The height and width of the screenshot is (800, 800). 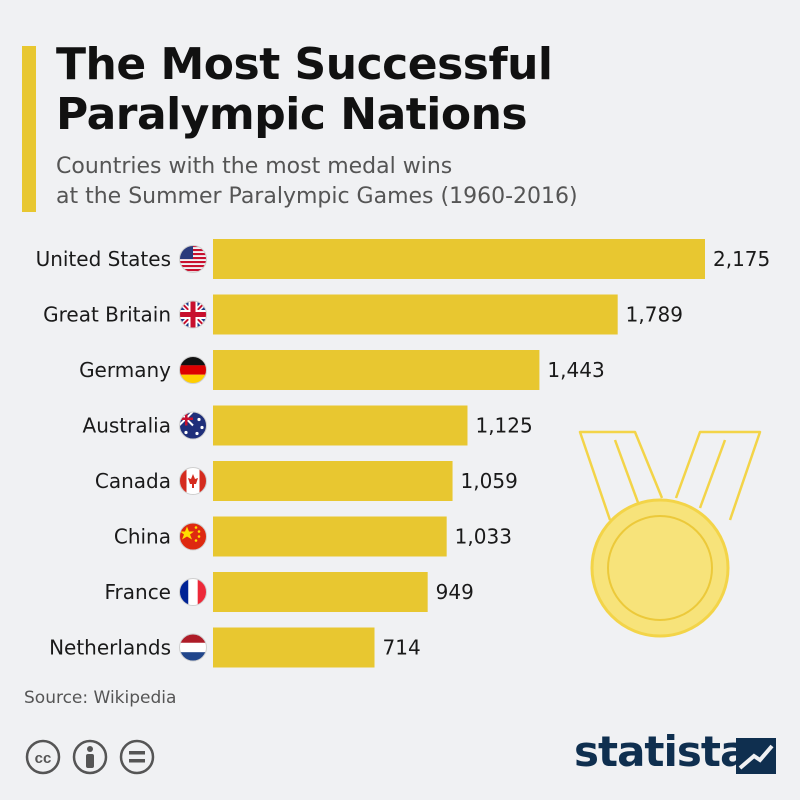 I want to click on source-note: Source: Wikipedia, so click(x=100, y=698).